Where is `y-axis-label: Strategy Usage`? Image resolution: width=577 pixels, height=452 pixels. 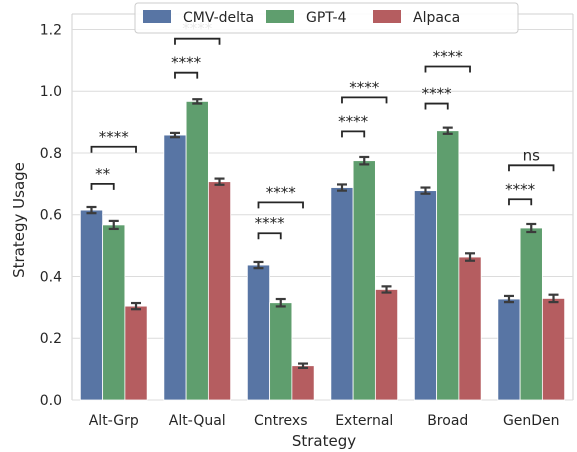 y-axis-label: Strategy Usage is located at coordinates (19, 220).